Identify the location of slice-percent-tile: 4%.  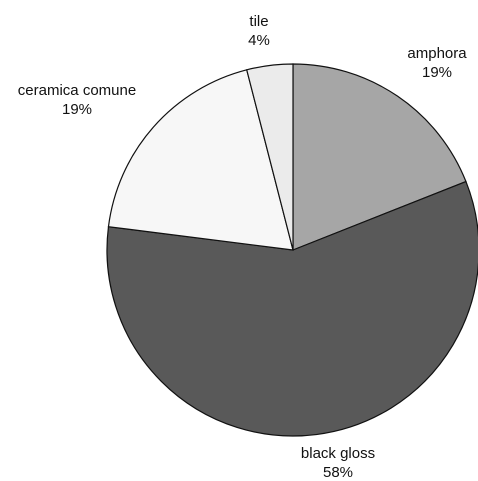
(259, 40).